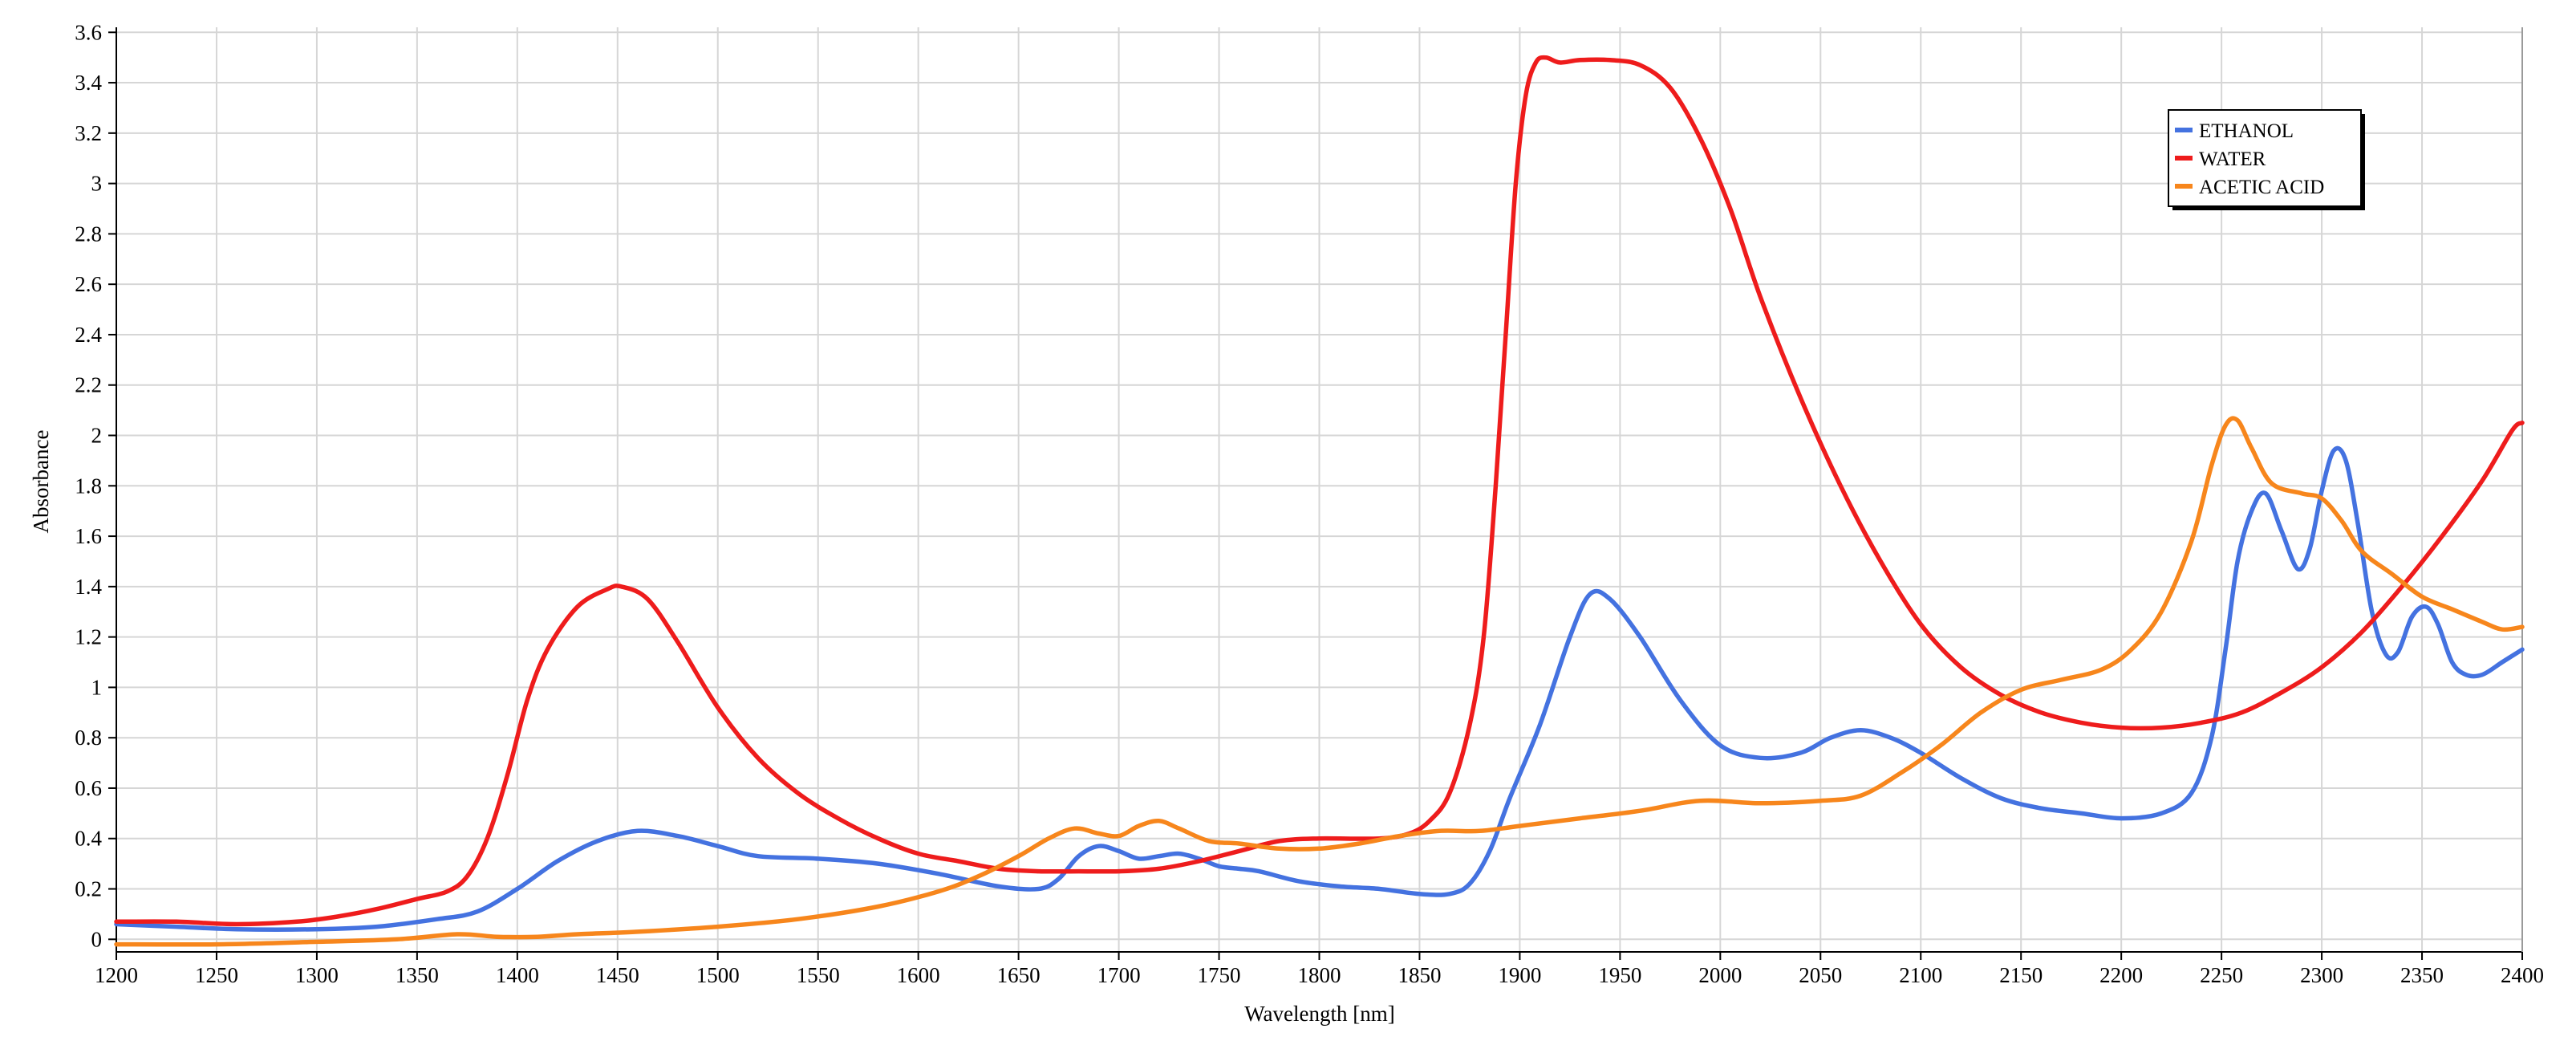 The width and height of the screenshot is (2576, 1045). What do you see at coordinates (1319, 1014) in the screenshot?
I see `x-axis-title: Wavelength [nm]` at bounding box center [1319, 1014].